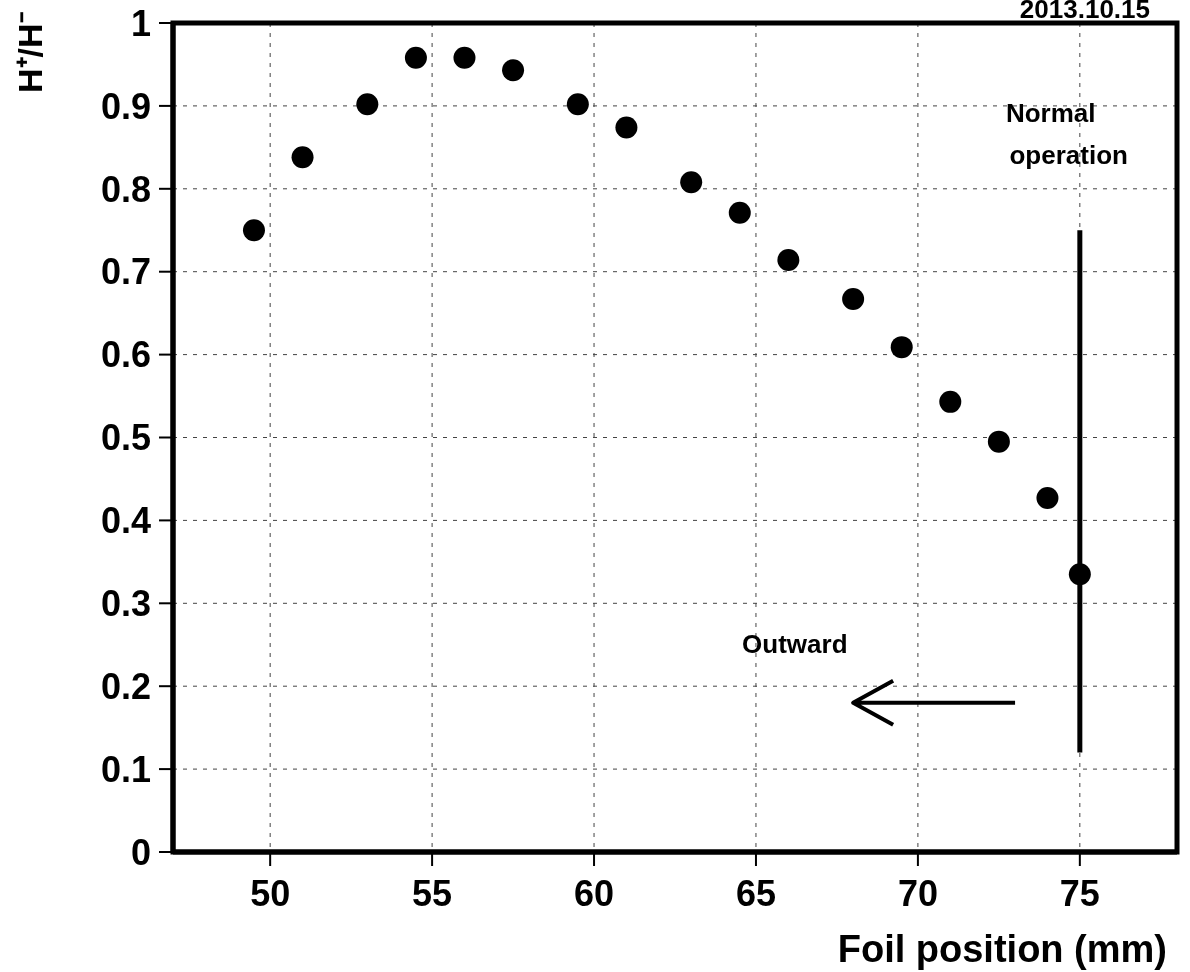 Image resolution: width=1190 pixels, height=972 pixels. What do you see at coordinates (1002, 949) in the screenshot?
I see `x-axis-title: Foil position (mm)` at bounding box center [1002, 949].